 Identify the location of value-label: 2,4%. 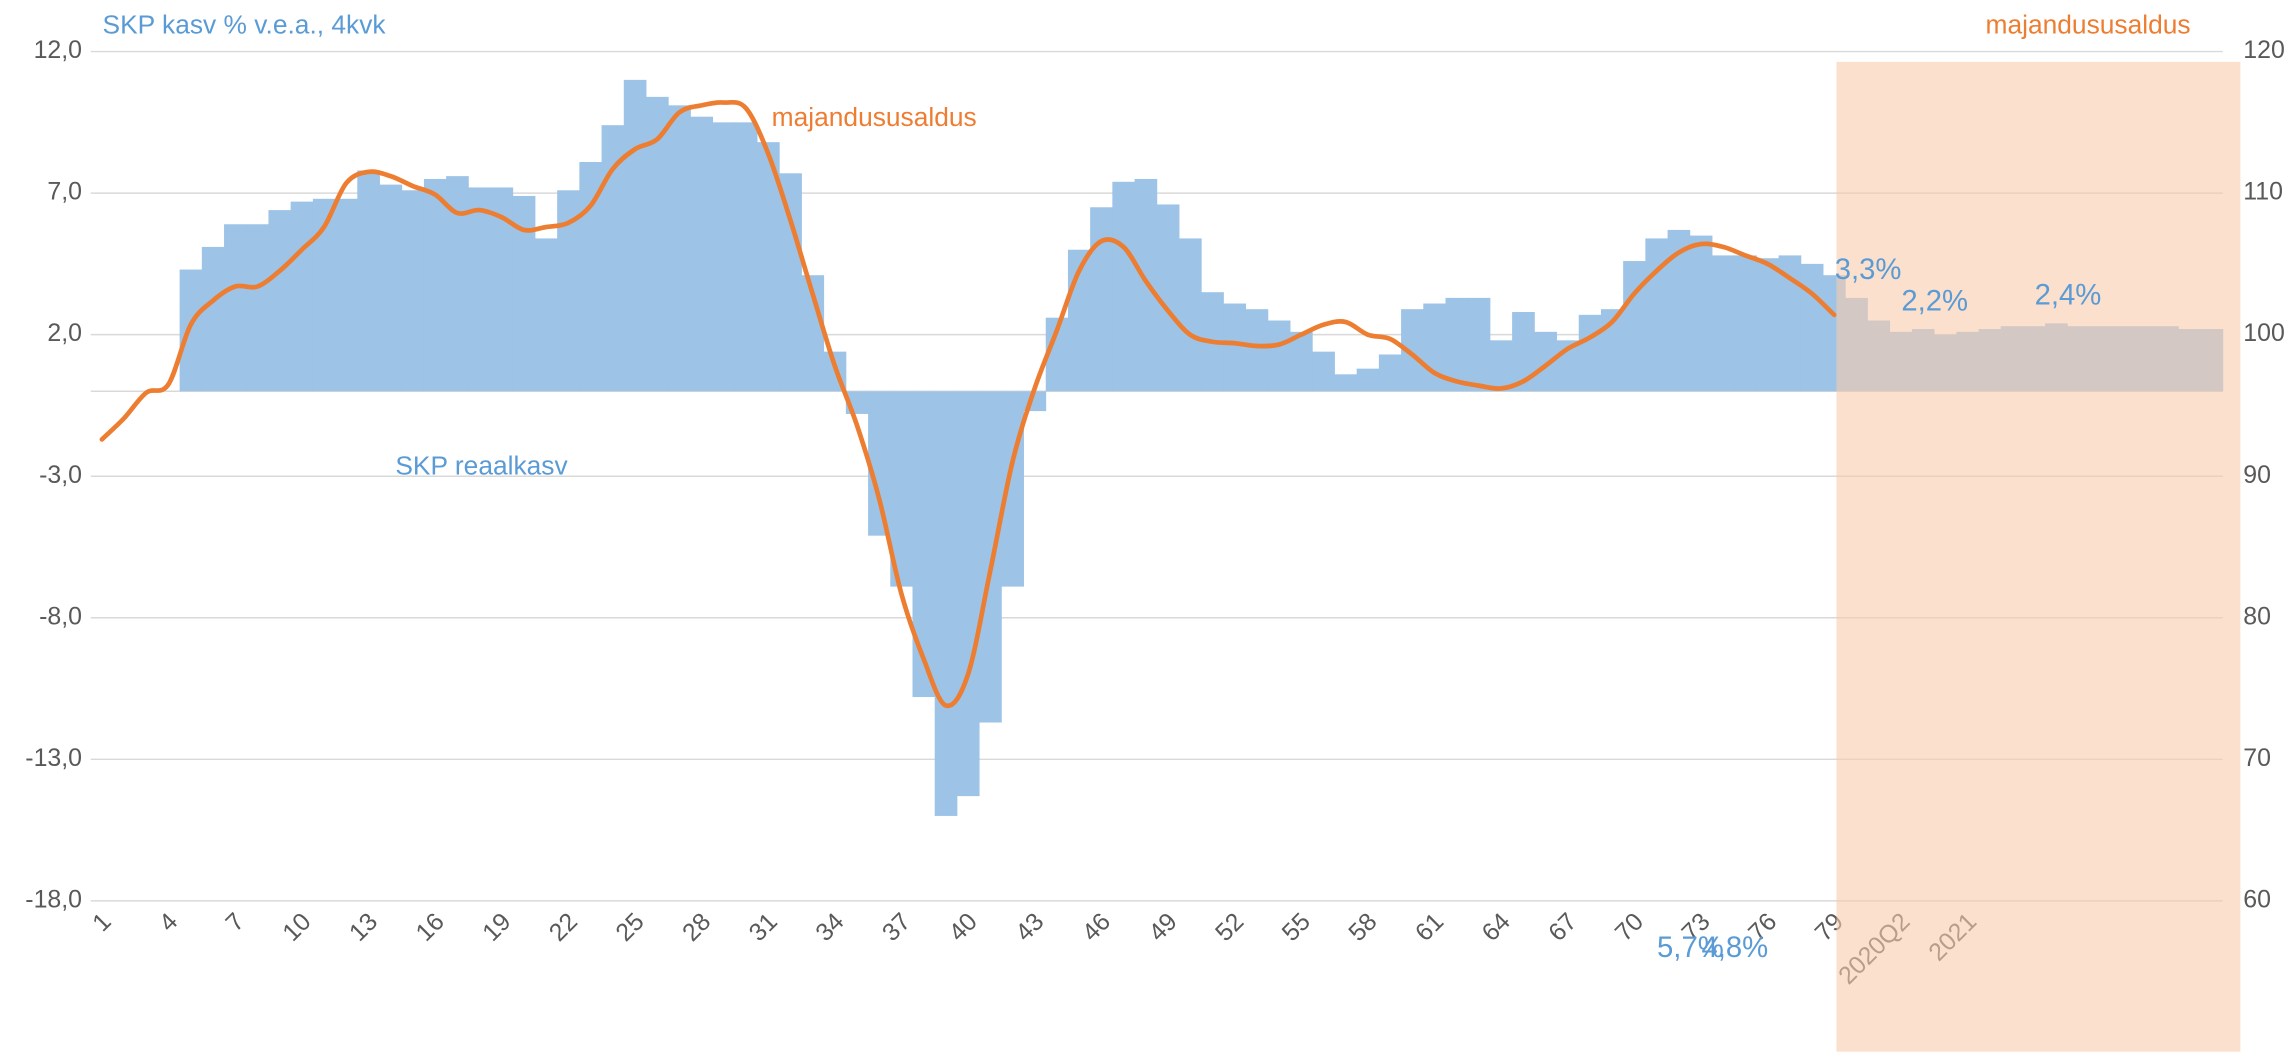
(2068, 295).